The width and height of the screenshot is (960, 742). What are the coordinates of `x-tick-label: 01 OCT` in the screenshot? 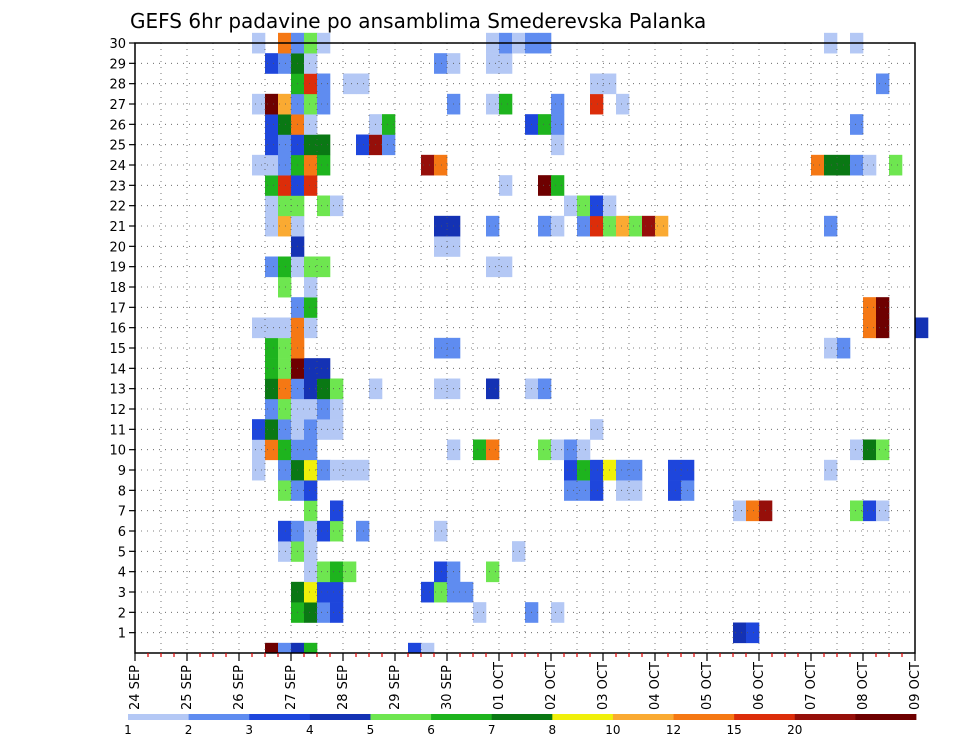 It's located at (499, 686).